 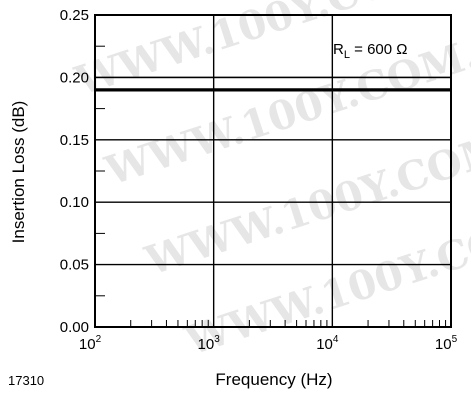 What do you see at coordinates (99, 339) in the screenshot?
I see `x-tick-exponent: 2` at bounding box center [99, 339].